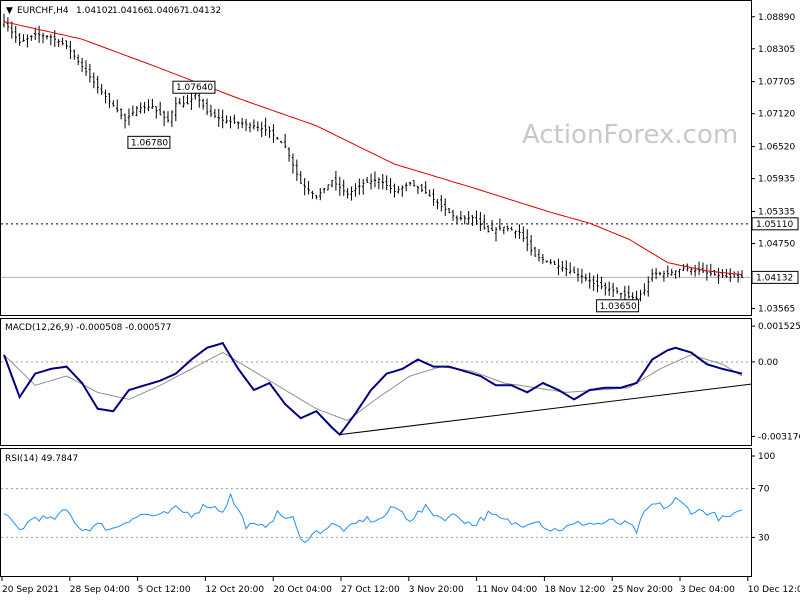 This screenshot has width=800, height=600. What do you see at coordinates (166, 11) in the screenshot?
I see `ohlc-low: 1.04067` at bounding box center [166, 11].